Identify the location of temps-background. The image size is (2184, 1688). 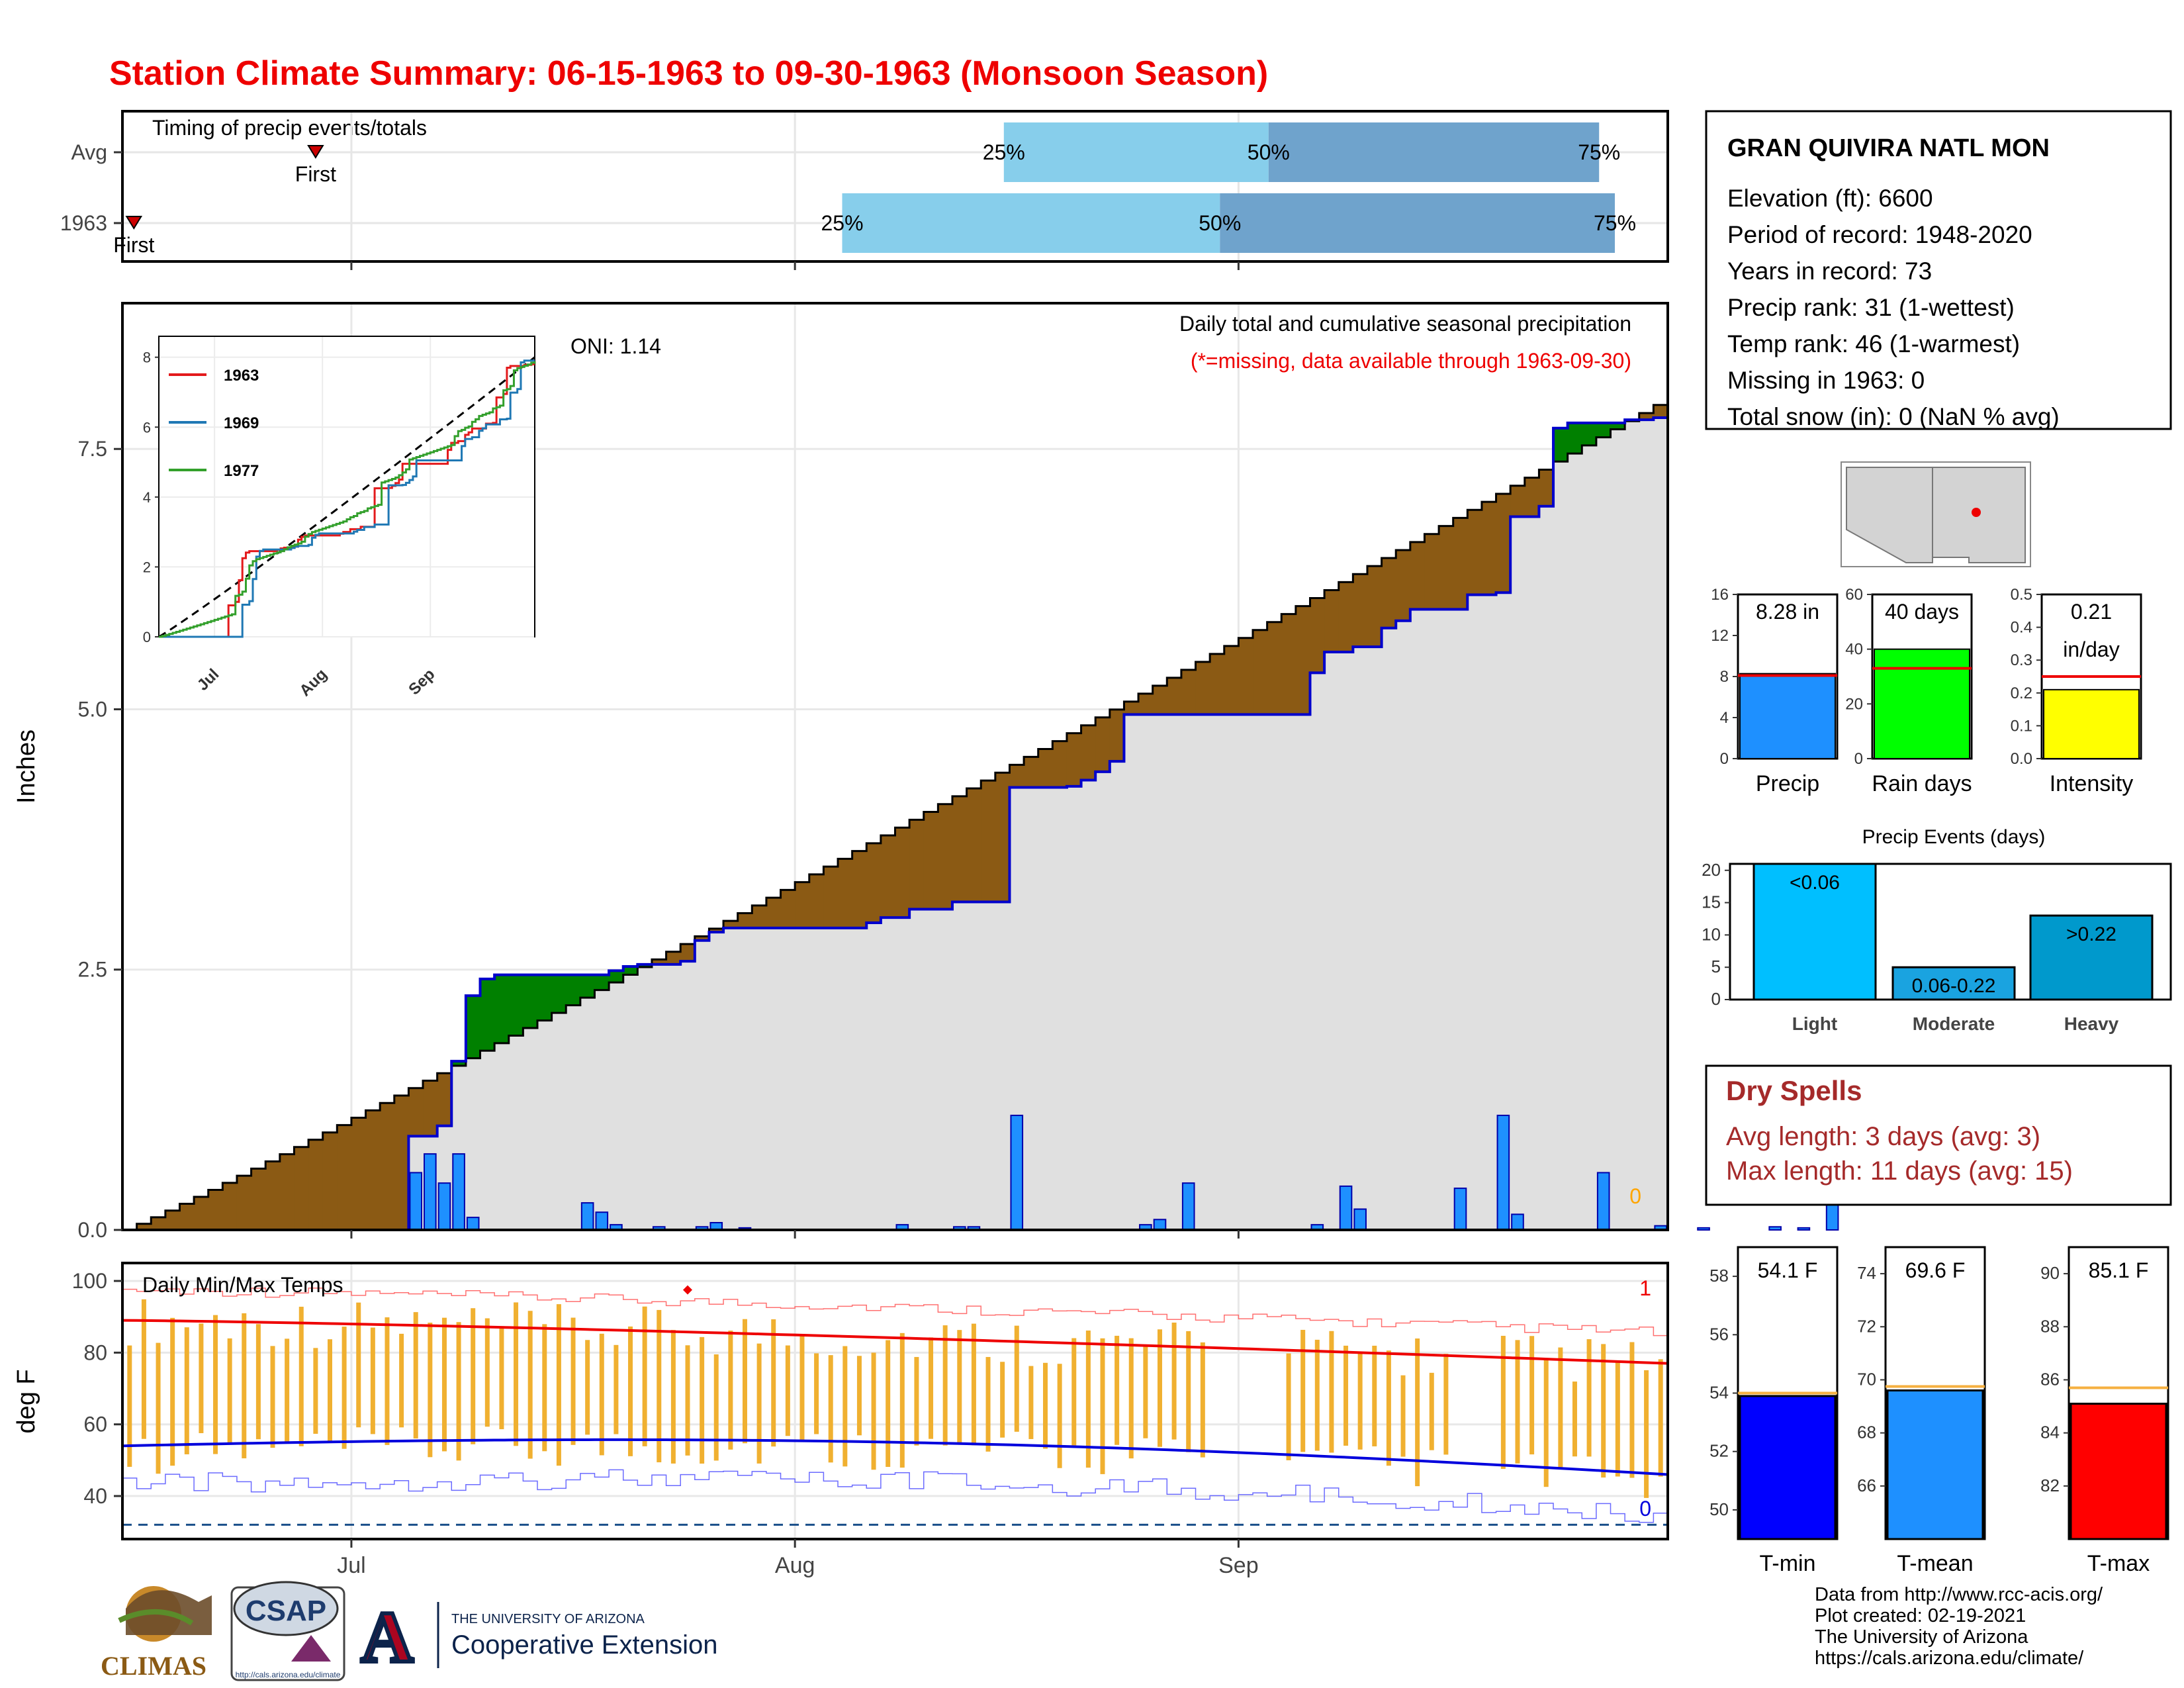
(895, 1401).